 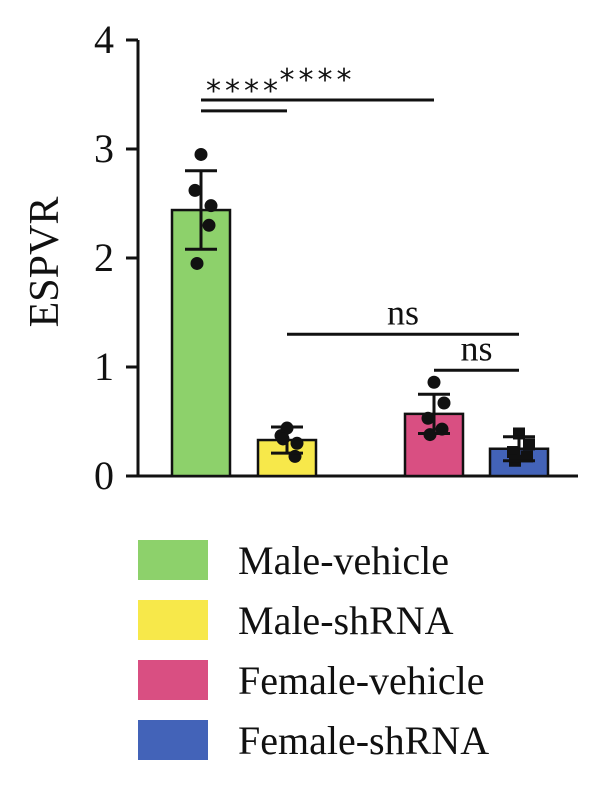 What do you see at coordinates (104, 475) in the screenshot?
I see `y-tick-label: 0` at bounding box center [104, 475].